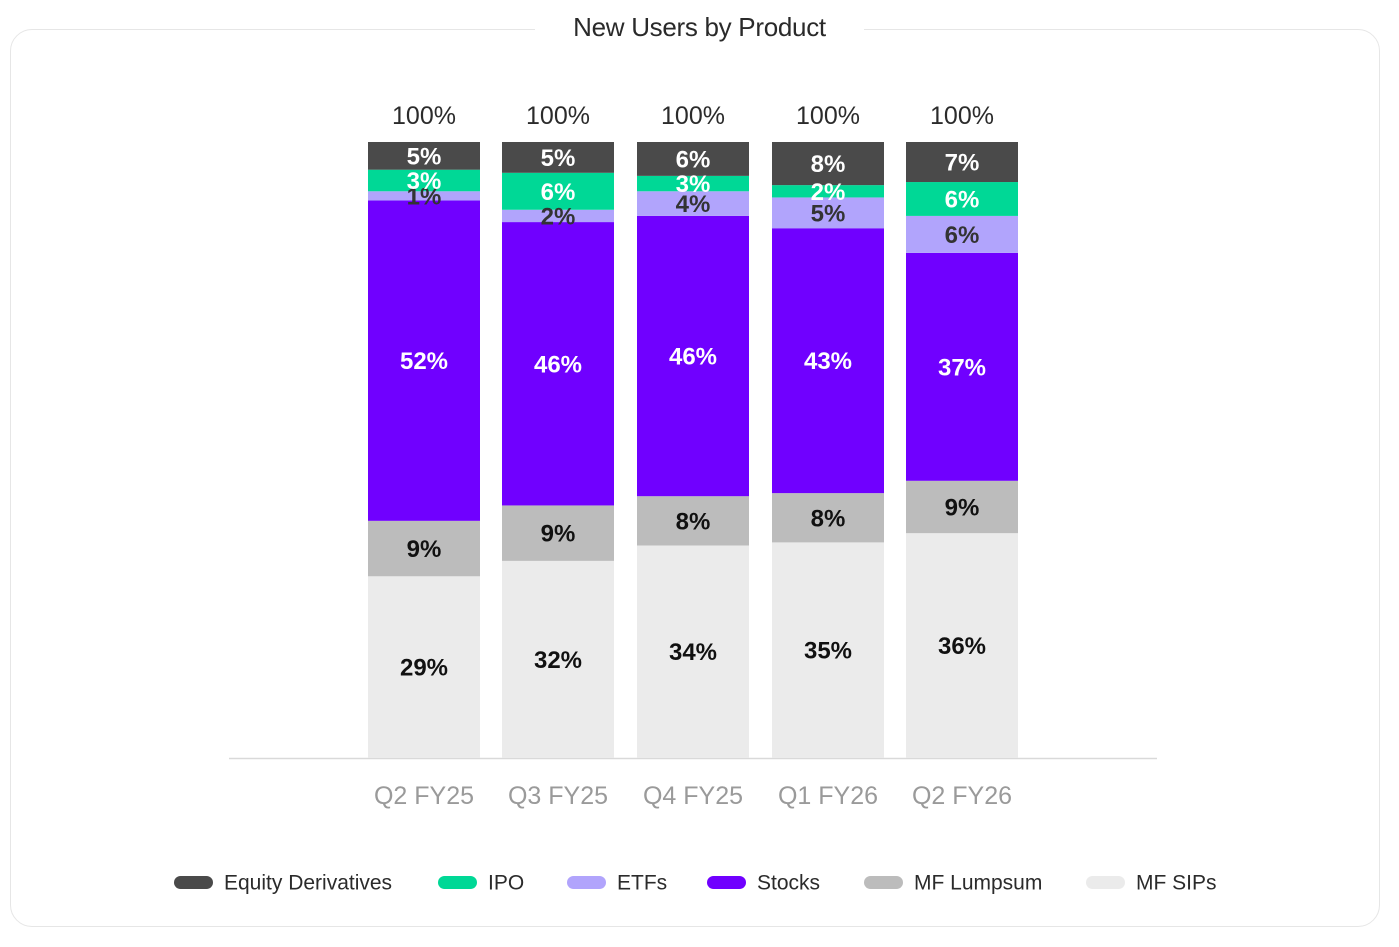  What do you see at coordinates (726, 882) in the screenshot?
I see `legend-swatch-stocks` at bounding box center [726, 882].